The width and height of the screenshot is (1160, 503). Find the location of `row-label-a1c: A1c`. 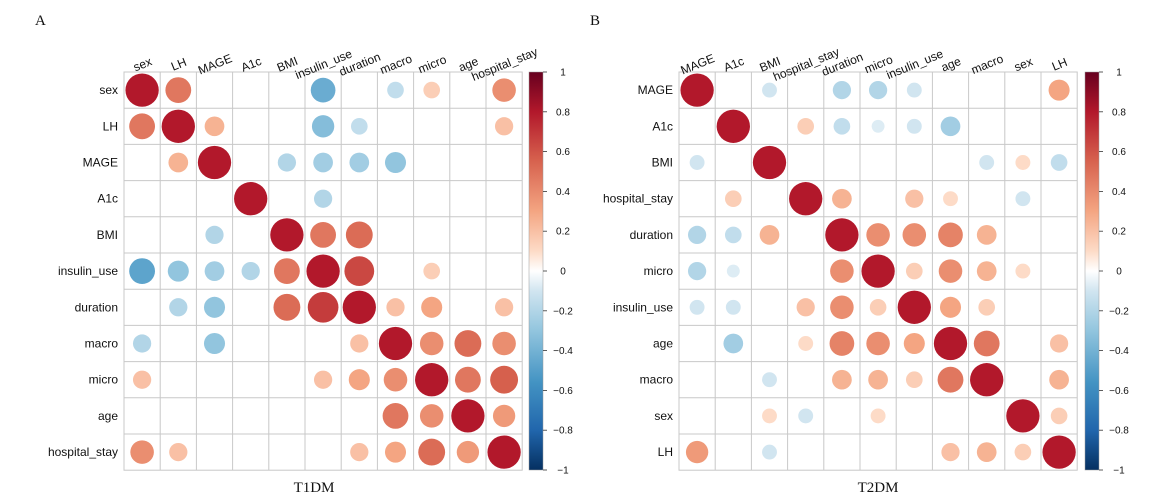

row-label-a1c: A1c is located at coordinates (107, 199).